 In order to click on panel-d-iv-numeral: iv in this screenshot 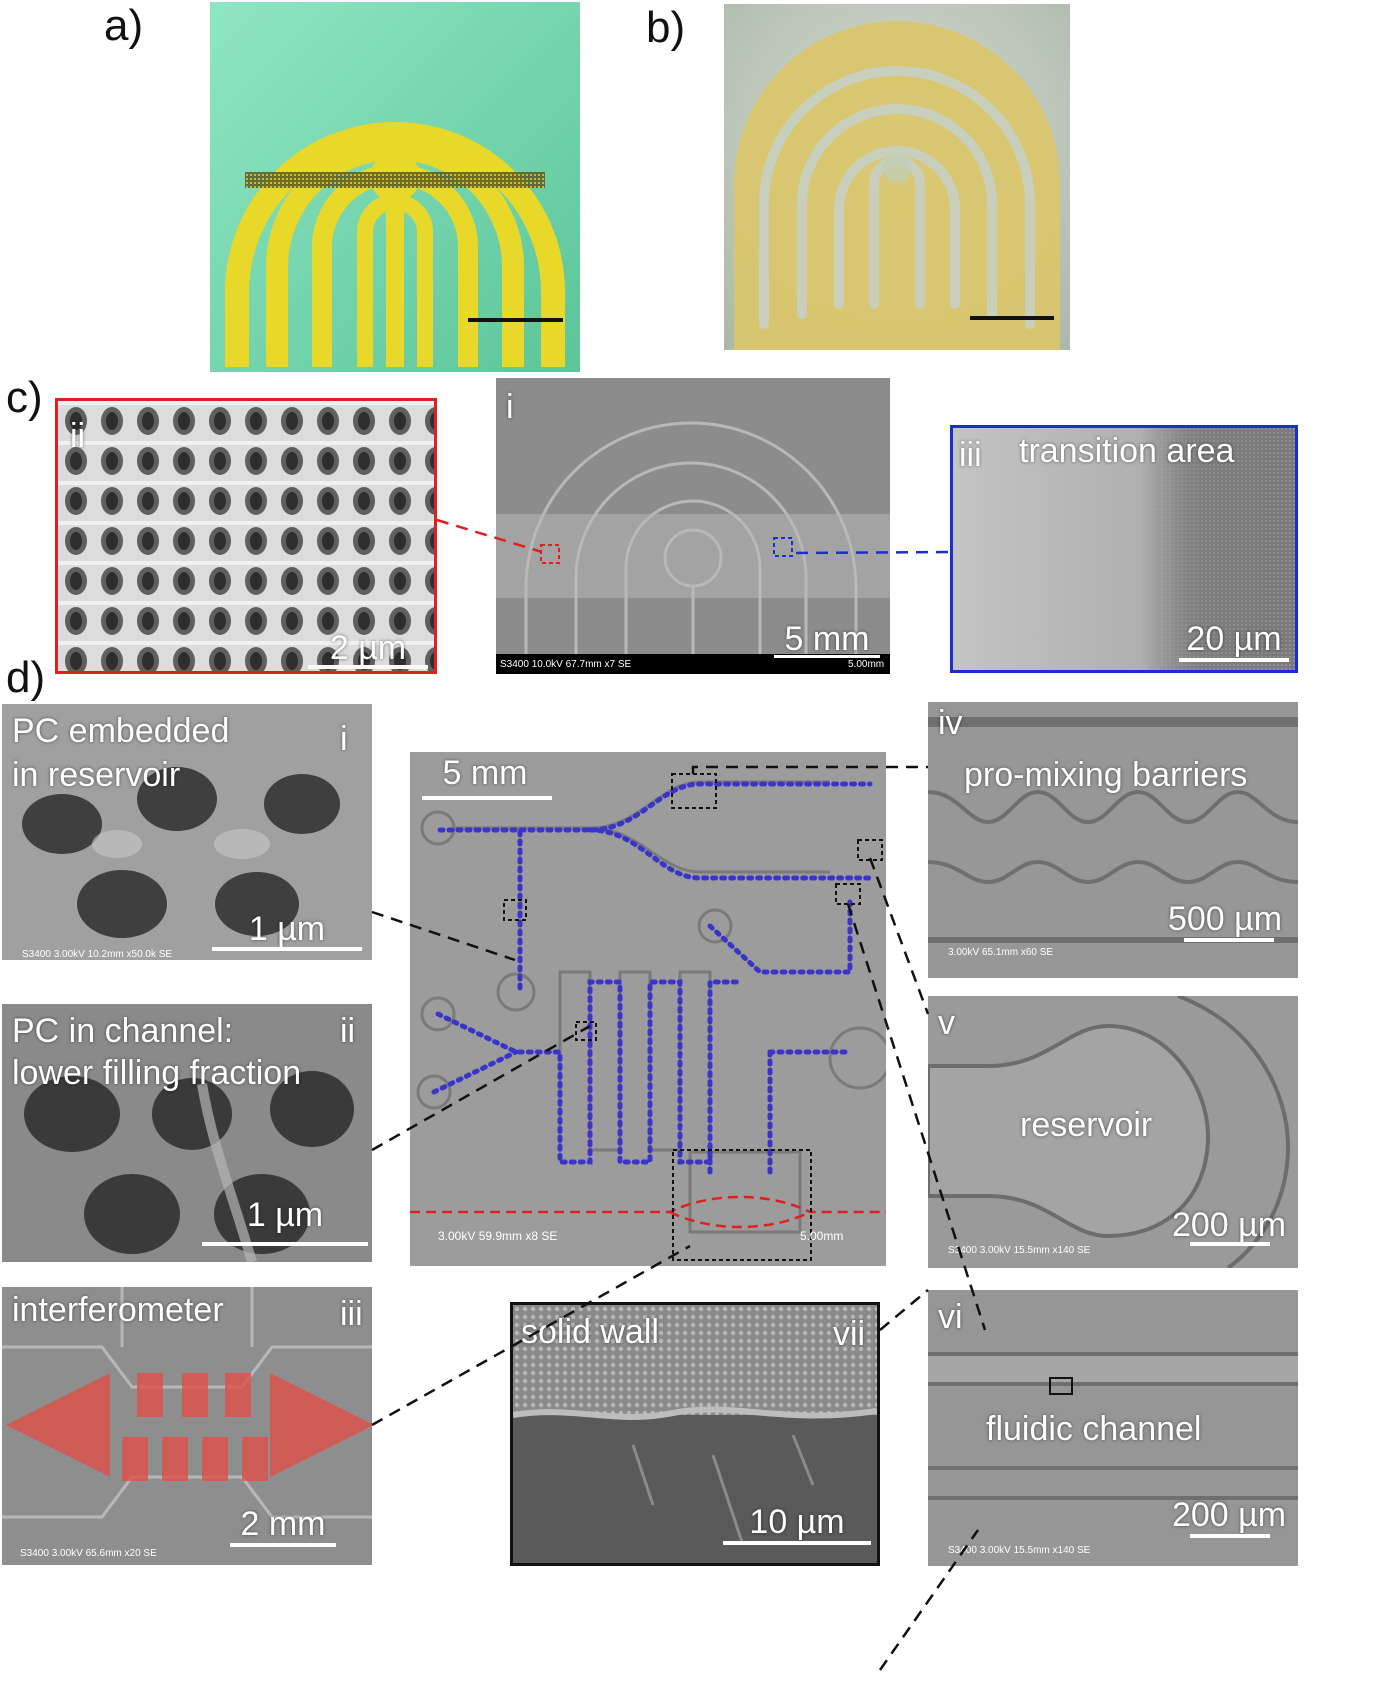, I will do `click(950, 723)`.